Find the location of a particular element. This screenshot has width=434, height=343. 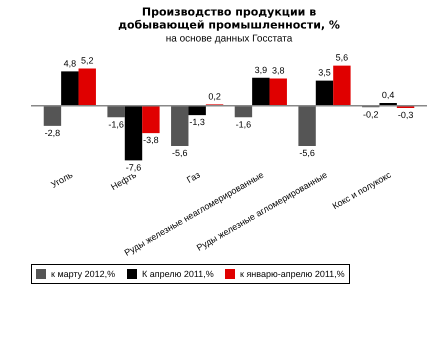

data-label: 5,2 is located at coordinates (87, 60).